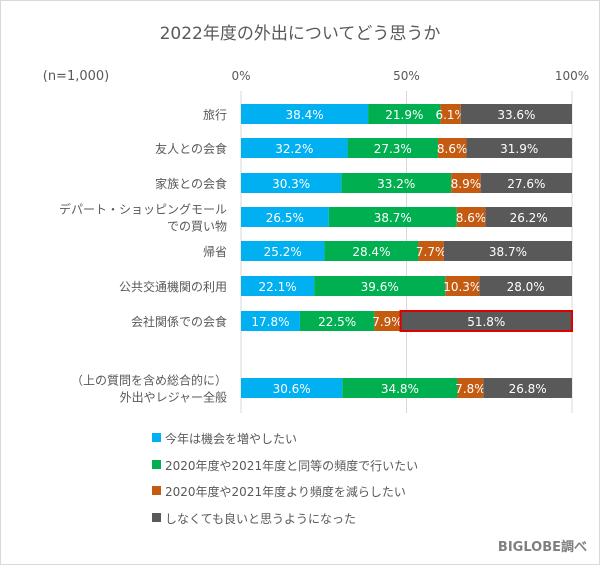 The width and height of the screenshot is (600, 565). Describe the element at coordinates (149, 380) in the screenshot. I see `category-label: （上の質問を含め総合的に）` at that location.